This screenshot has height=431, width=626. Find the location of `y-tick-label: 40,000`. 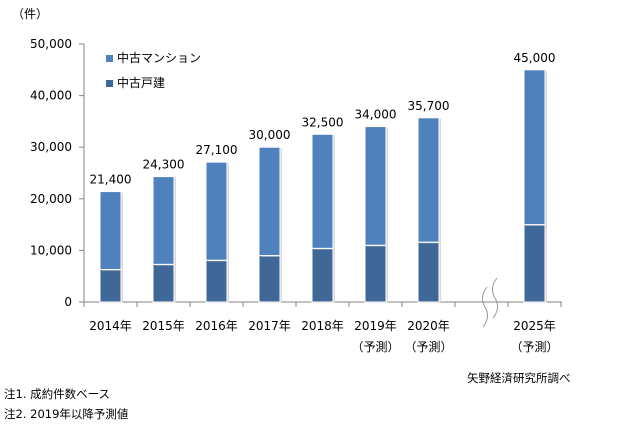

y-tick-label: 40,000 is located at coordinates (51, 96).